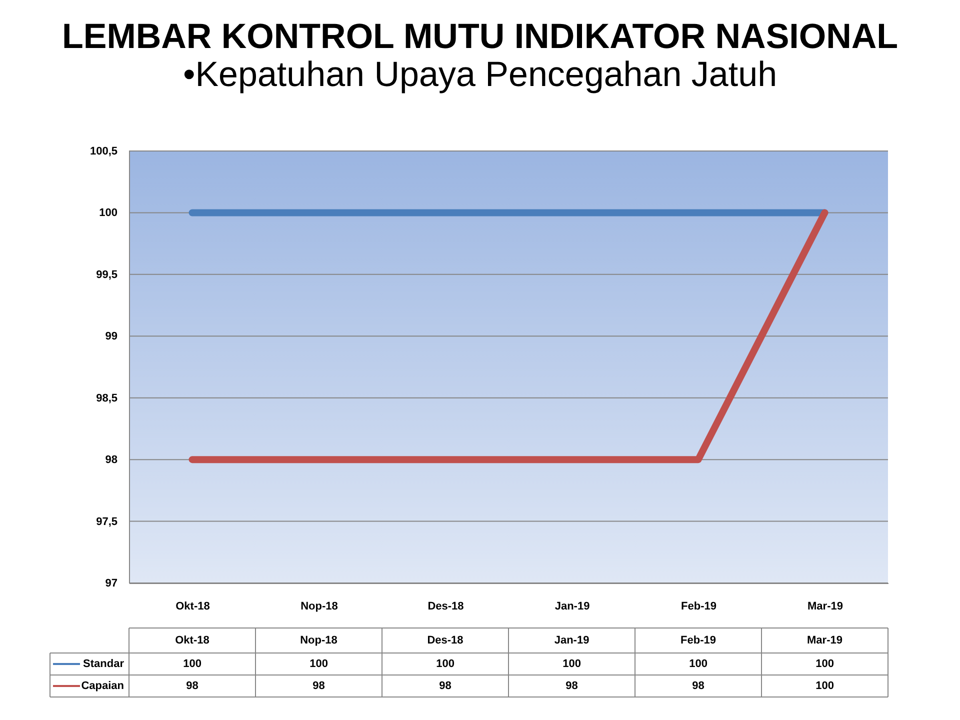  Describe the element at coordinates (480, 36) in the screenshot. I see `chart-title: LEMBAR KONTROL MUTU INDIKATOR NASIONAL` at that location.